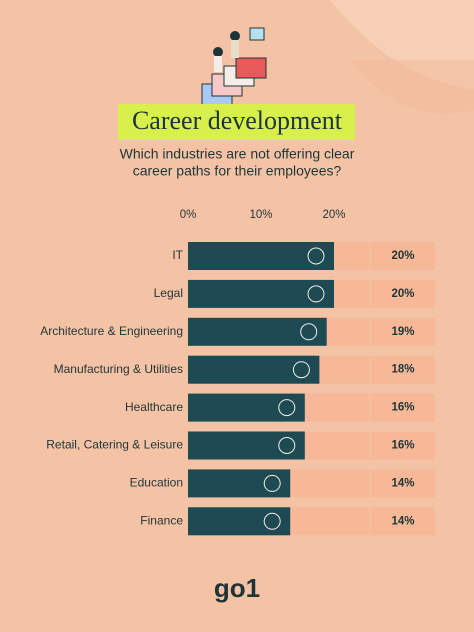 This screenshot has height=632, width=474. I want to click on category-label: Architecture & Engineering, so click(111, 331).